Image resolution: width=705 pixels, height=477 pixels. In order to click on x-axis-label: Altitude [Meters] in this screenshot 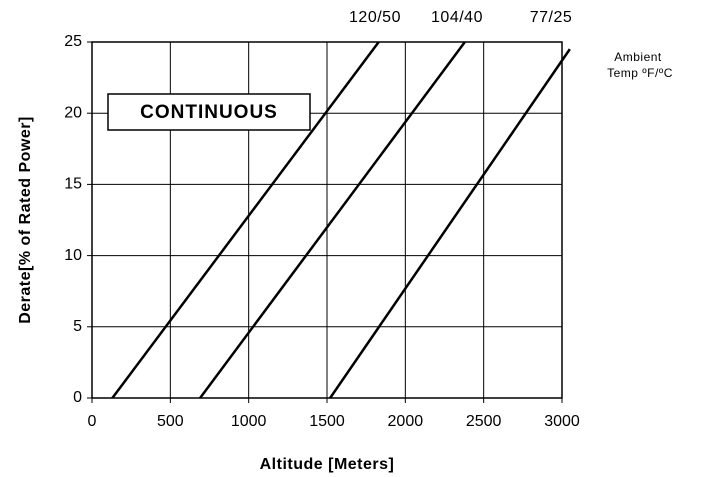, I will do `click(327, 464)`.